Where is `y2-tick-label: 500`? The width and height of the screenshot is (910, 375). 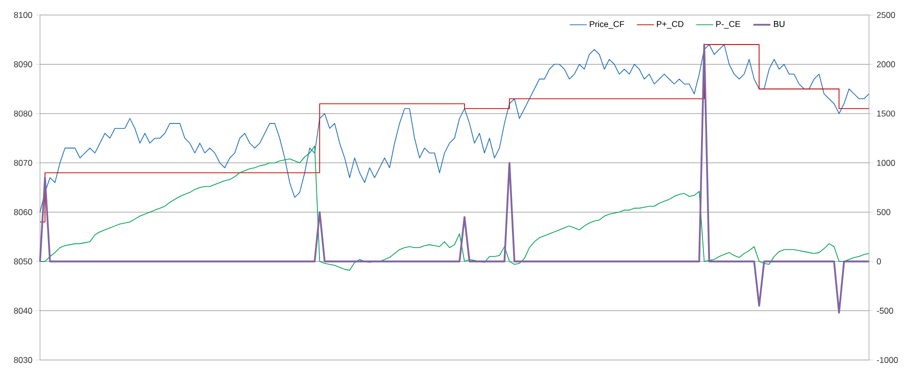
y2-tick-label: 500 is located at coordinates (883, 212).